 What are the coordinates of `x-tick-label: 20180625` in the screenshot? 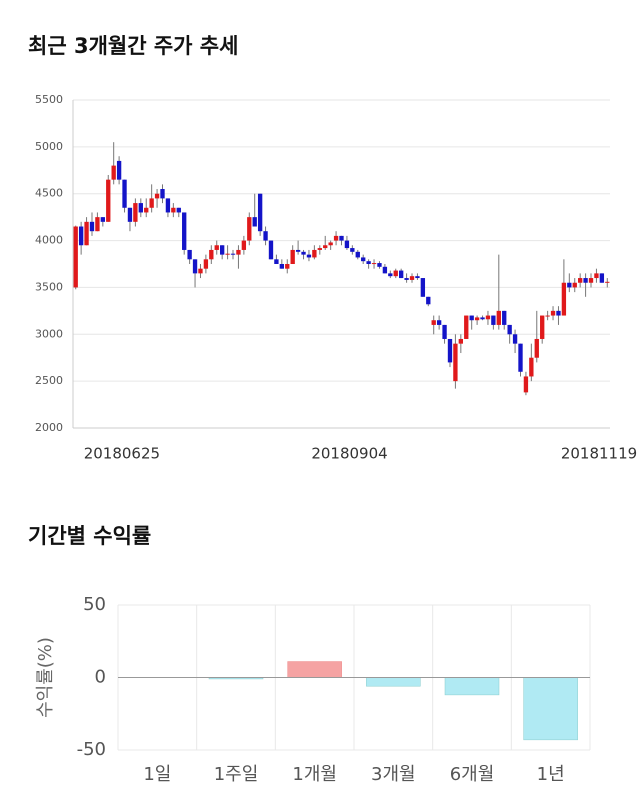 It's located at (122, 454).